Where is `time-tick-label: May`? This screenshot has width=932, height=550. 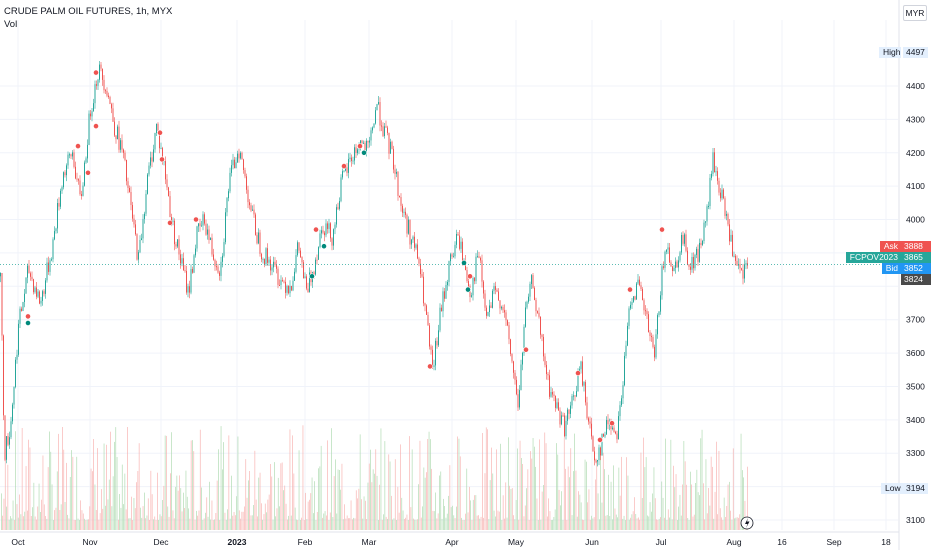 time-tick-label: May is located at coordinates (516, 542).